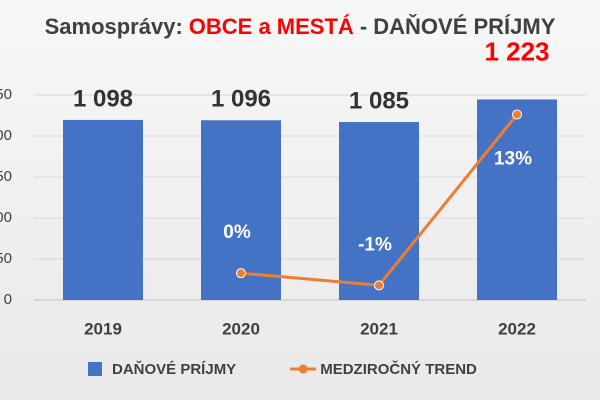  What do you see at coordinates (8, 299) in the screenshot?
I see `y-tick-label: 0` at bounding box center [8, 299].